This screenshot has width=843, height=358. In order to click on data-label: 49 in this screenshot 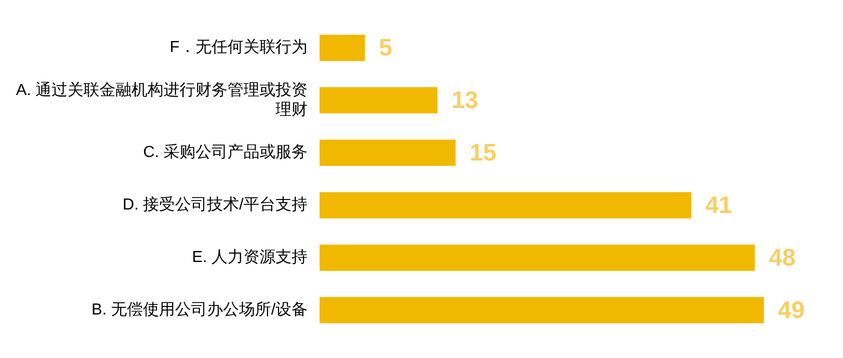, I will do `click(791, 310)`.